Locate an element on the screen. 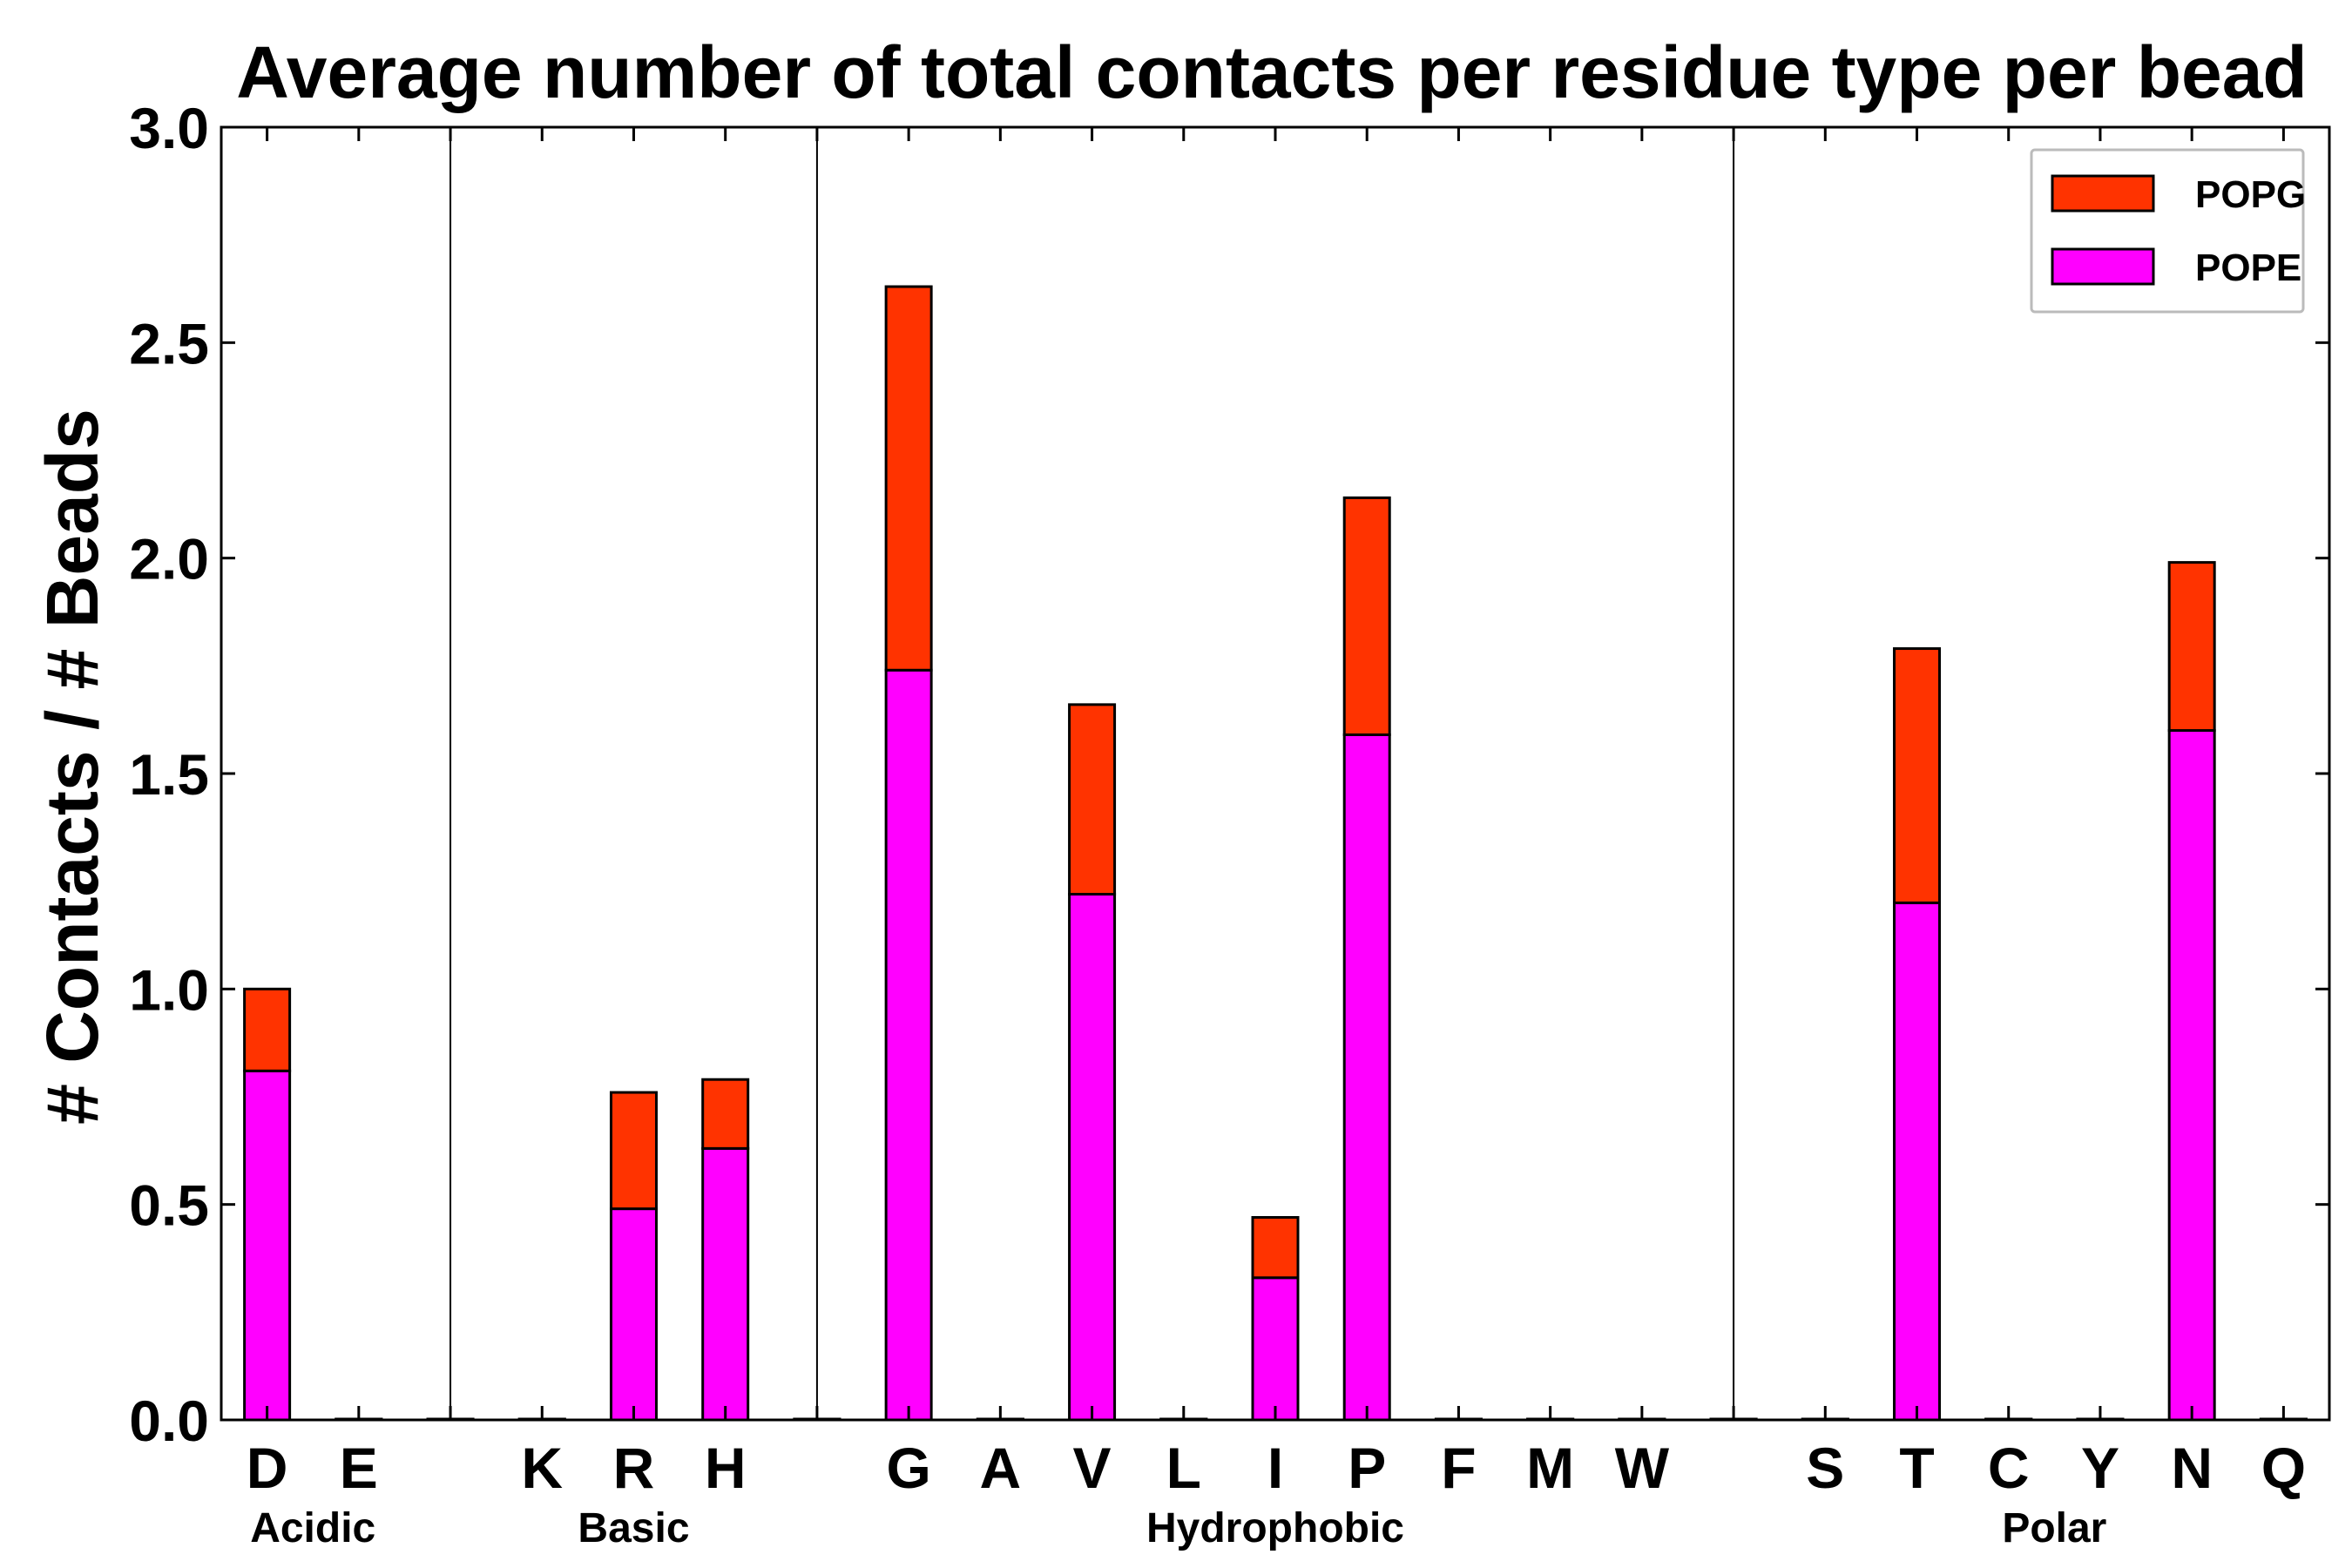  y-tick-label: 2.0 is located at coordinates (169, 559).